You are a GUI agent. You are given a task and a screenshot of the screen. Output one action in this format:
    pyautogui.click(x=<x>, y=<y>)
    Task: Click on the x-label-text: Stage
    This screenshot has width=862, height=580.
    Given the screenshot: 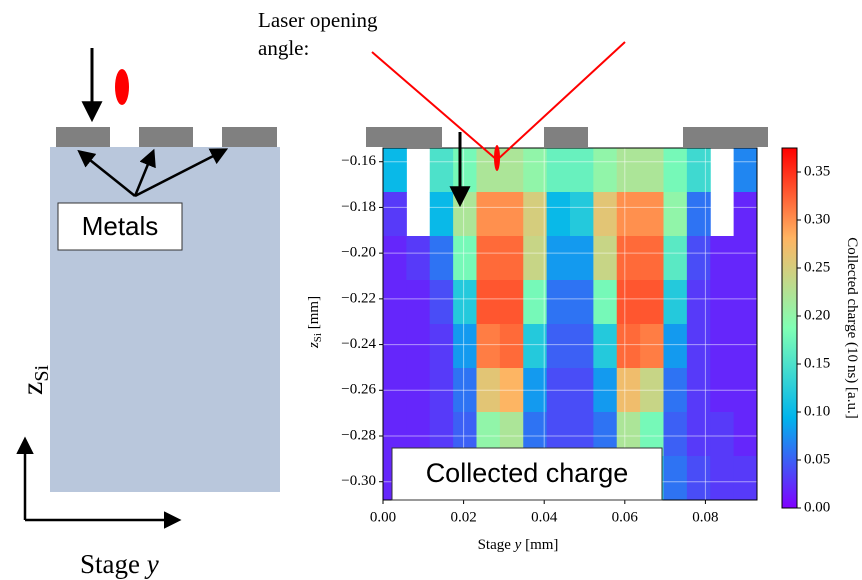 What is the action you would take?
    pyautogui.click(x=495, y=545)
    